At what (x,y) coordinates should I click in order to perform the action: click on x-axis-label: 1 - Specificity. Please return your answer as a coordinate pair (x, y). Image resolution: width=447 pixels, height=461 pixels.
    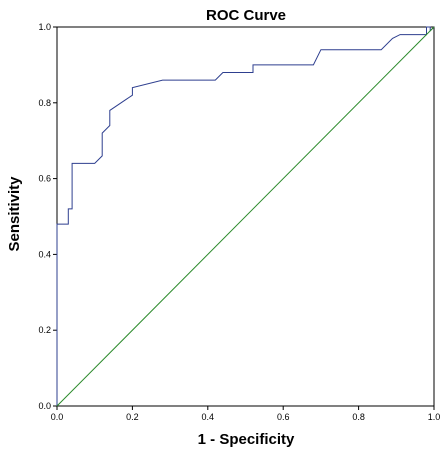
    Looking at the image, I should click on (246, 439).